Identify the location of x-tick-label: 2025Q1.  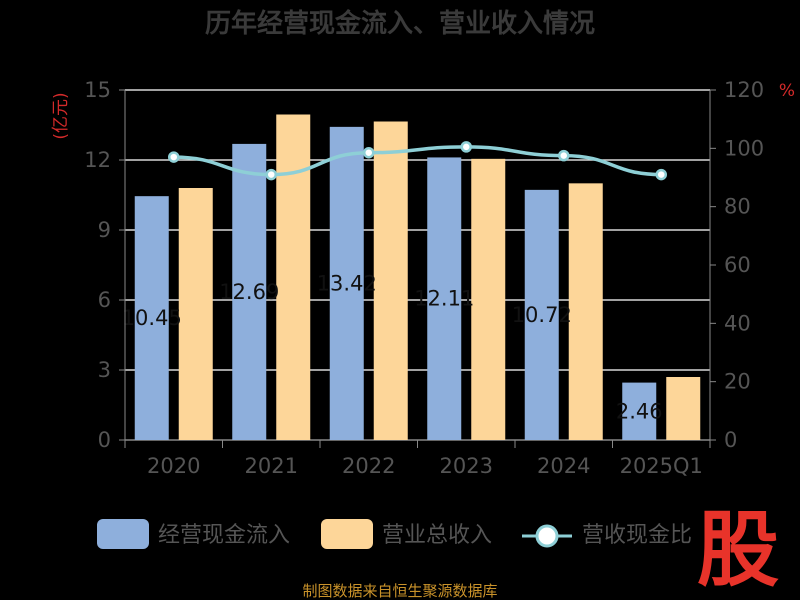
(661, 466).